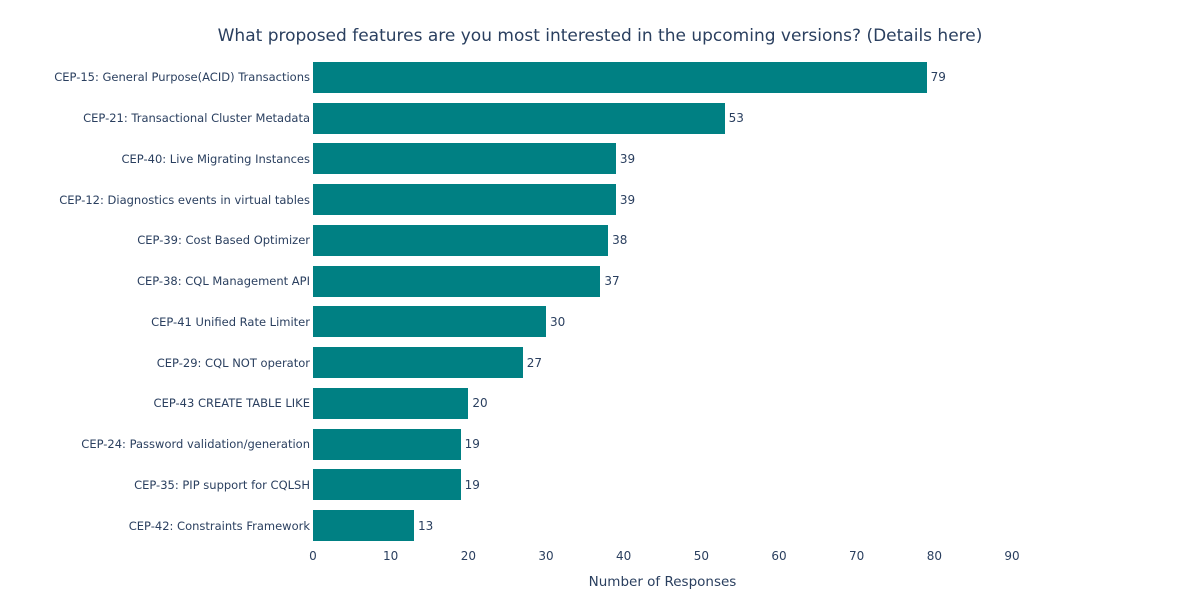 The image size is (1200, 600). Describe the element at coordinates (938, 77) in the screenshot. I see `bar-value-label: 79` at that location.